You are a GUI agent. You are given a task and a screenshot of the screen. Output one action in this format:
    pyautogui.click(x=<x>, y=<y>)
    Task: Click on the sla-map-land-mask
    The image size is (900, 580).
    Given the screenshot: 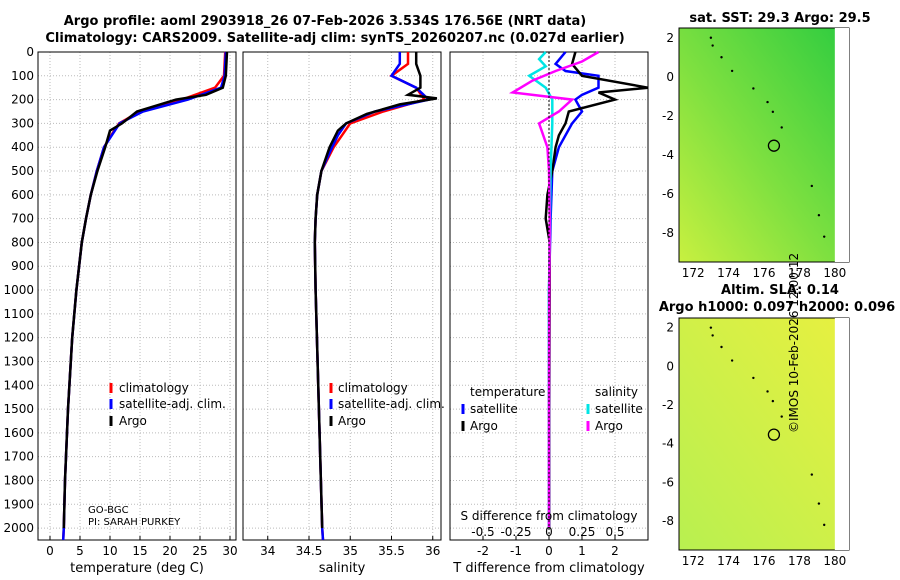 What is the action you would take?
    pyautogui.click(x=841, y=434)
    